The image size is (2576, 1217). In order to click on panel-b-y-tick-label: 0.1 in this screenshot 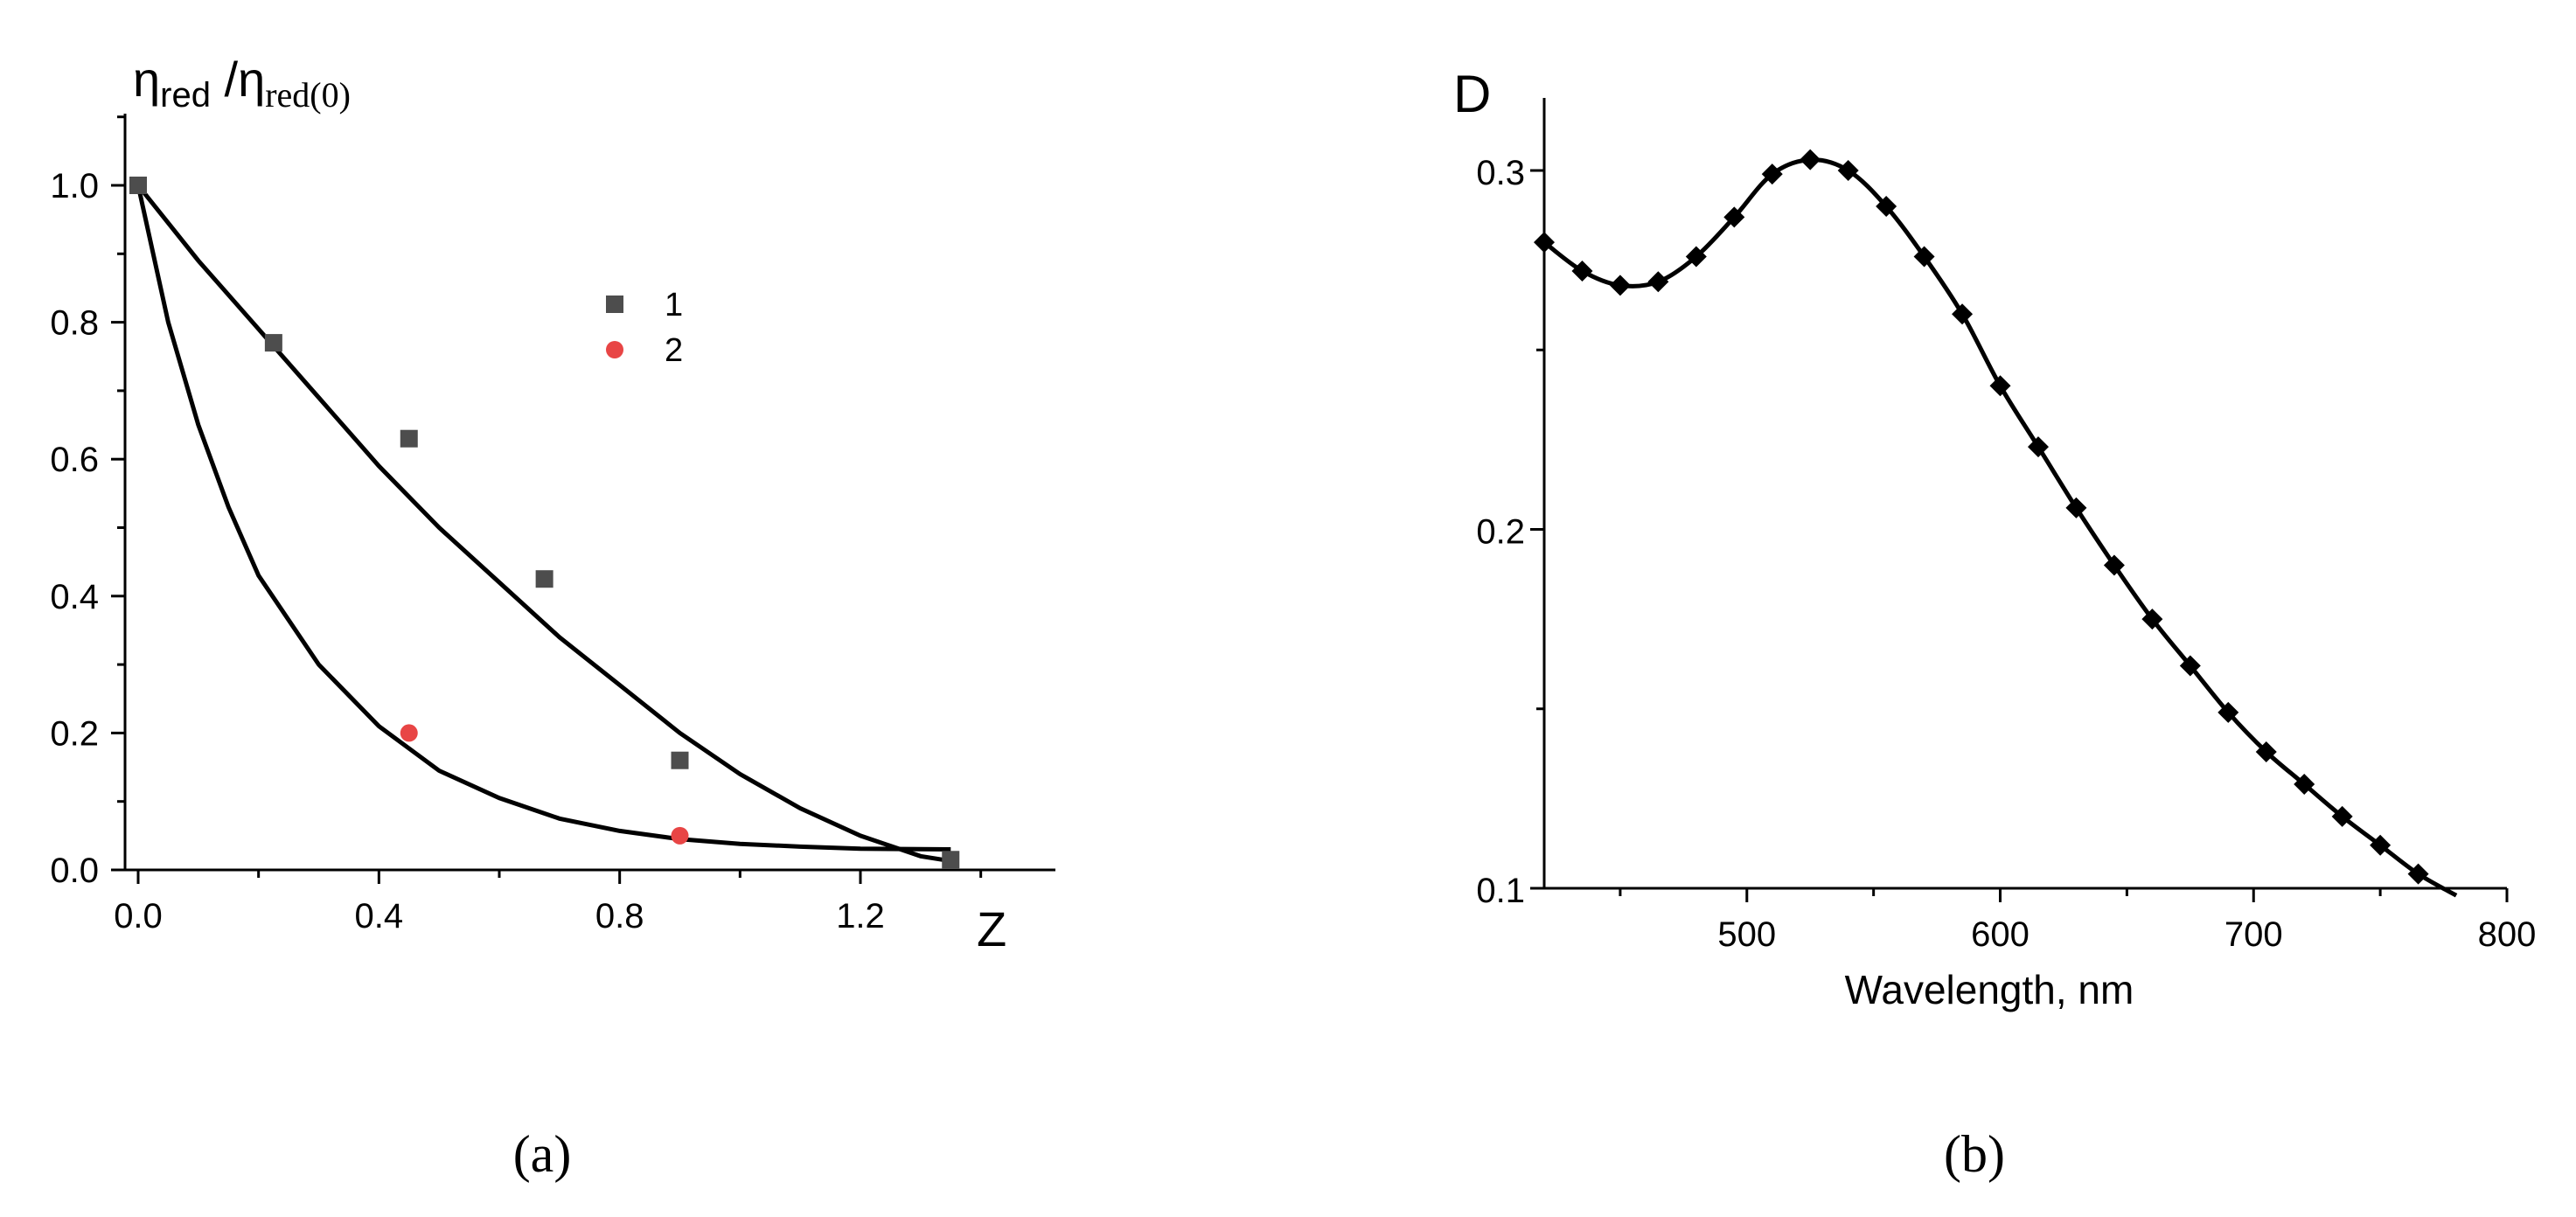, I will do `click(1500, 891)`.